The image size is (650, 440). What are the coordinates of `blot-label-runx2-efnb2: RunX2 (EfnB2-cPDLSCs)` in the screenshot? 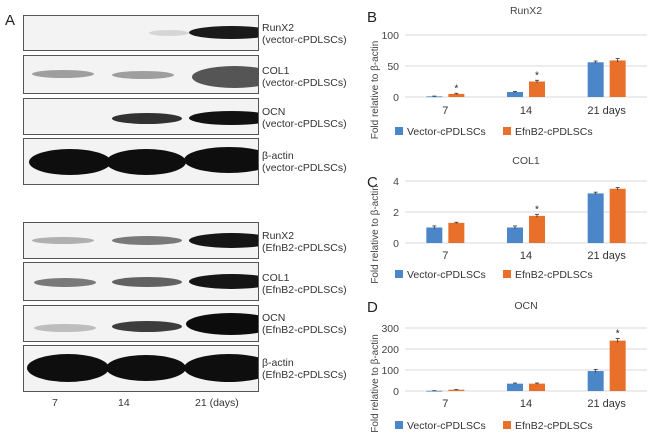 It's located at (304, 242).